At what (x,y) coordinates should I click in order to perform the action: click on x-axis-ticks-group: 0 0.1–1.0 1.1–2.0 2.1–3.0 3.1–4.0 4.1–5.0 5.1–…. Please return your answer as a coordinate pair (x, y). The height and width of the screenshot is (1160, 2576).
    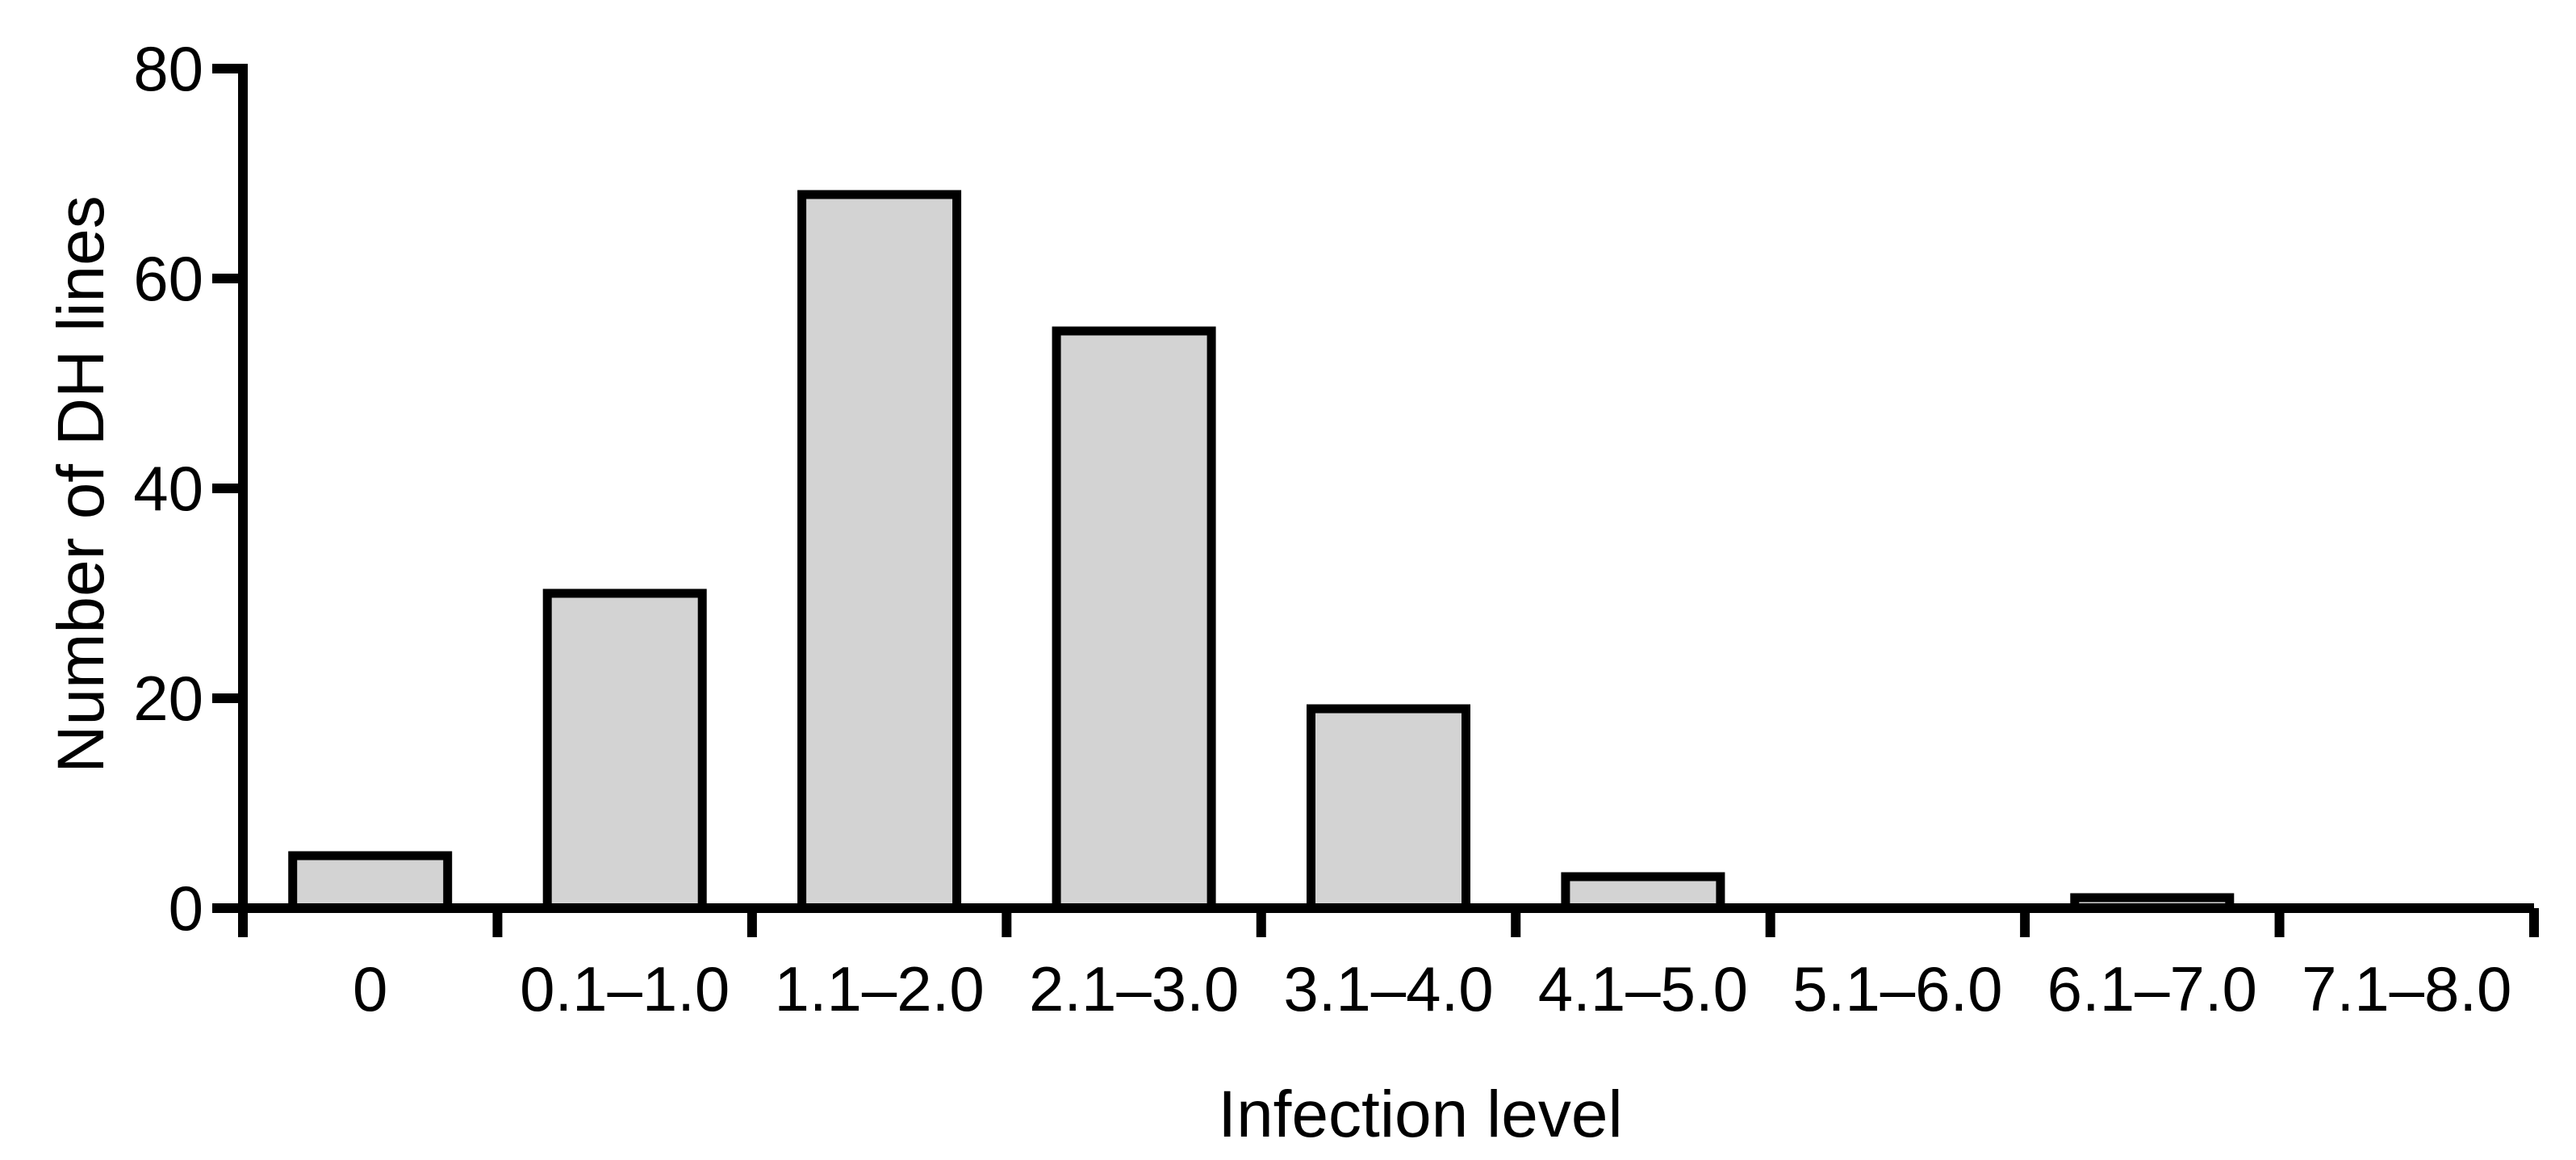
    Looking at the image, I should click on (1388, 966).